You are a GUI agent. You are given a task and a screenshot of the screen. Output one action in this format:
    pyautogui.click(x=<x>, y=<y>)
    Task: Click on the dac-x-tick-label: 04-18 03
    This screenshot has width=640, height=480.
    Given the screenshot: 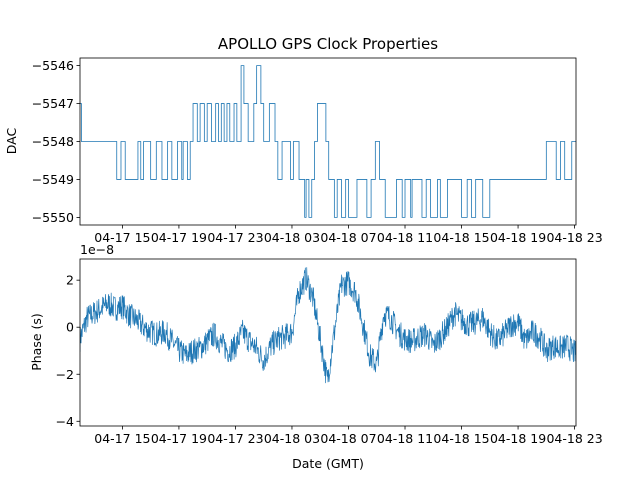 What is the action you would take?
    pyautogui.click(x=292, y=237)
    